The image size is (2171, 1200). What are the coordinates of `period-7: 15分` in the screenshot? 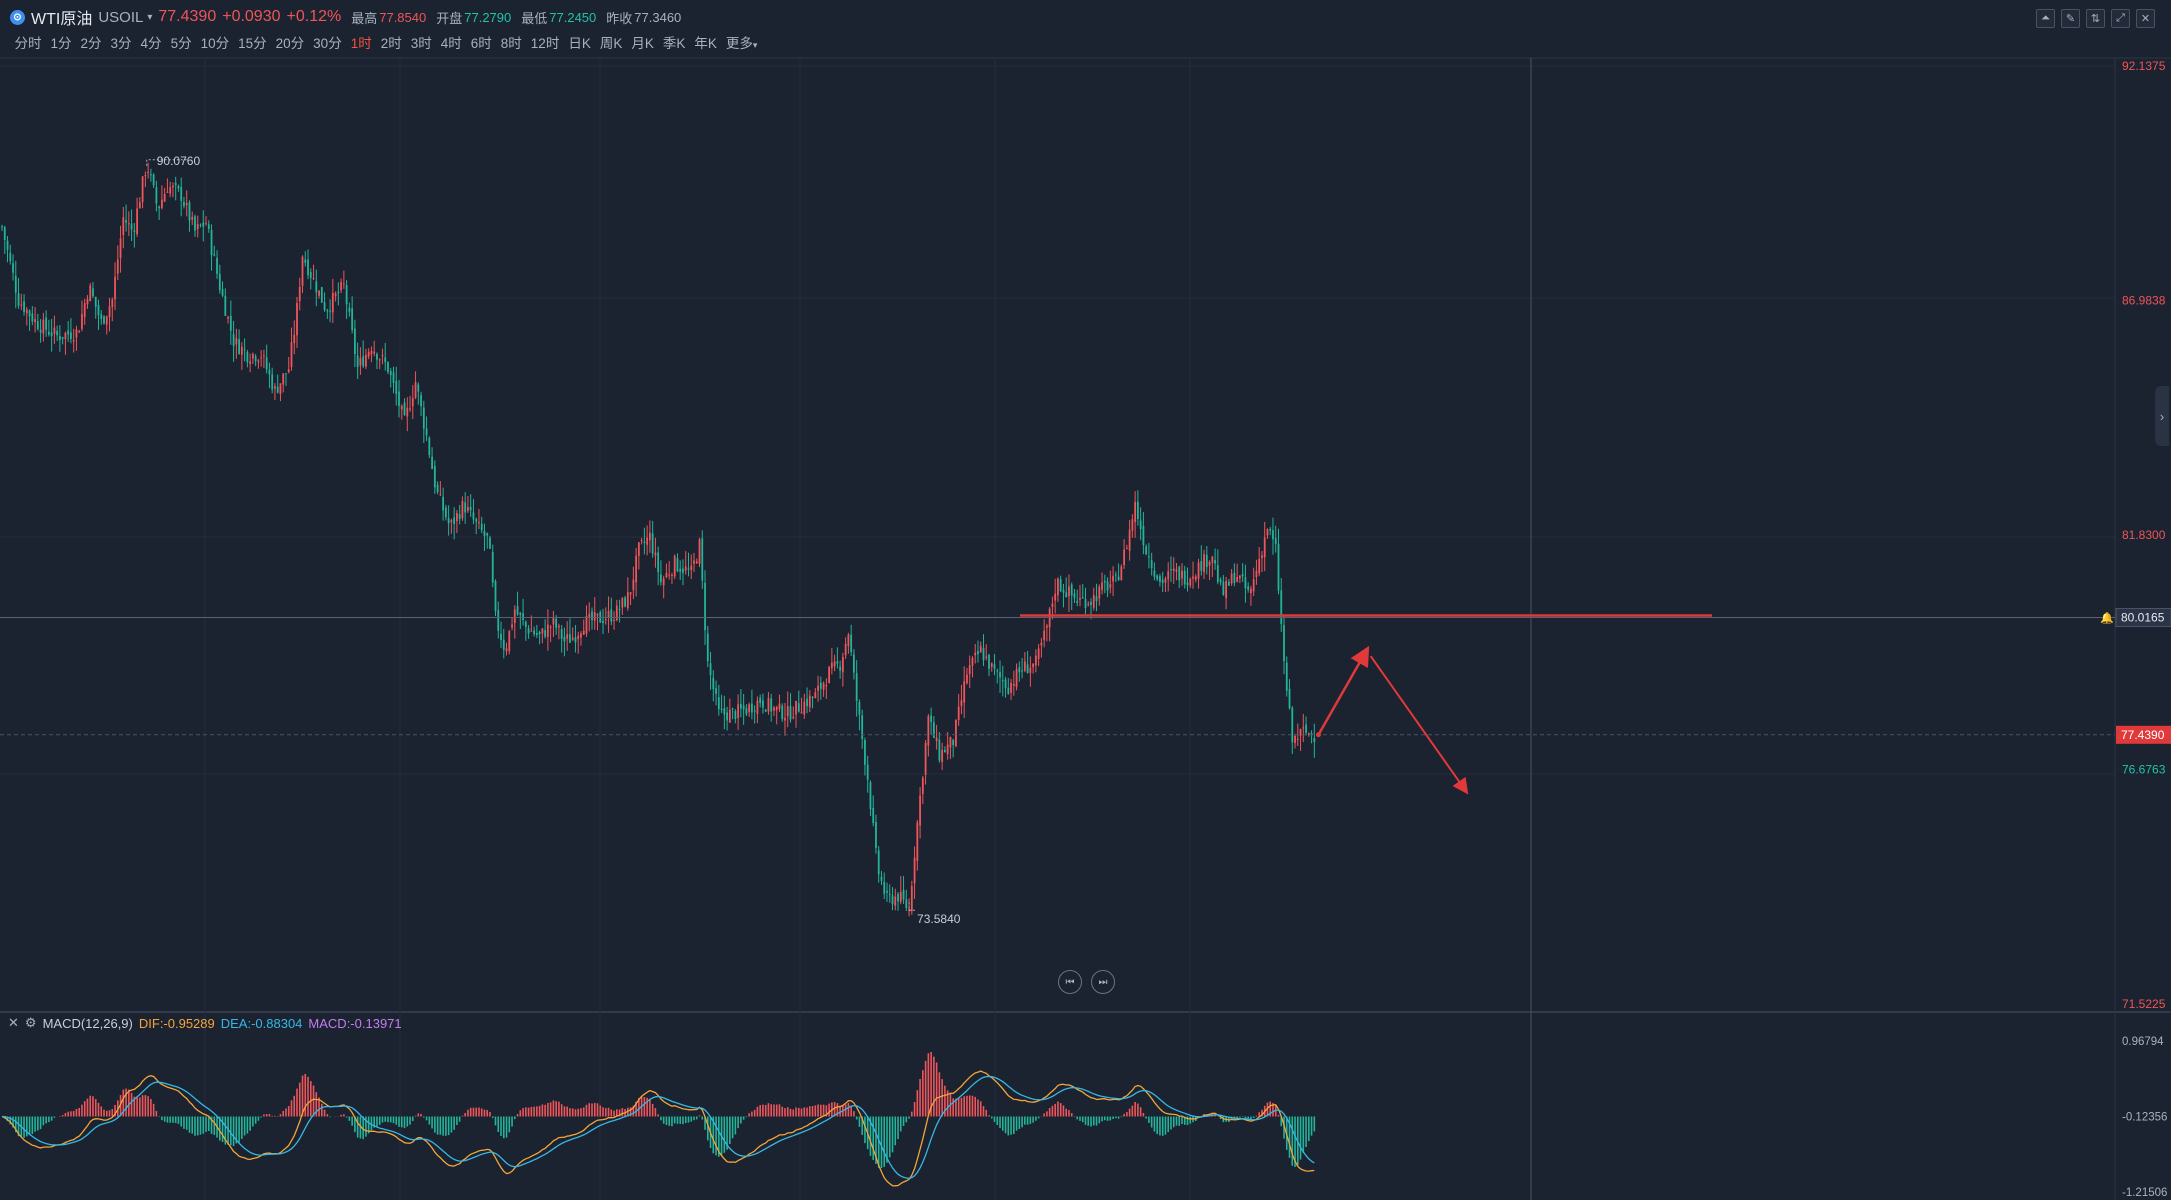 It's located at (252, 43).